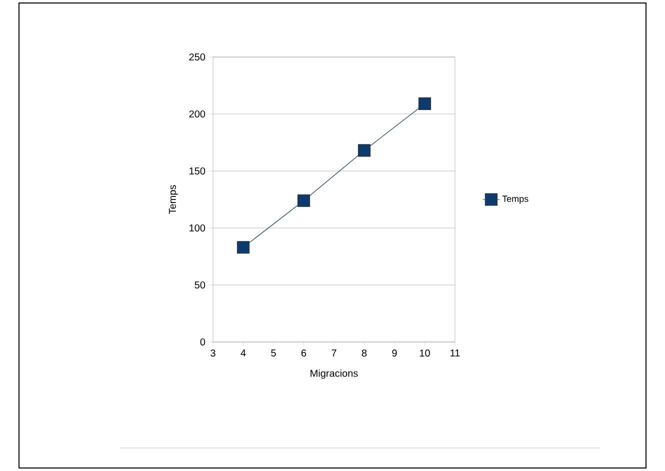  Describe the element at coordinates (213, 353) in the screenshot. I see `x-tick-label: 3` at that location.